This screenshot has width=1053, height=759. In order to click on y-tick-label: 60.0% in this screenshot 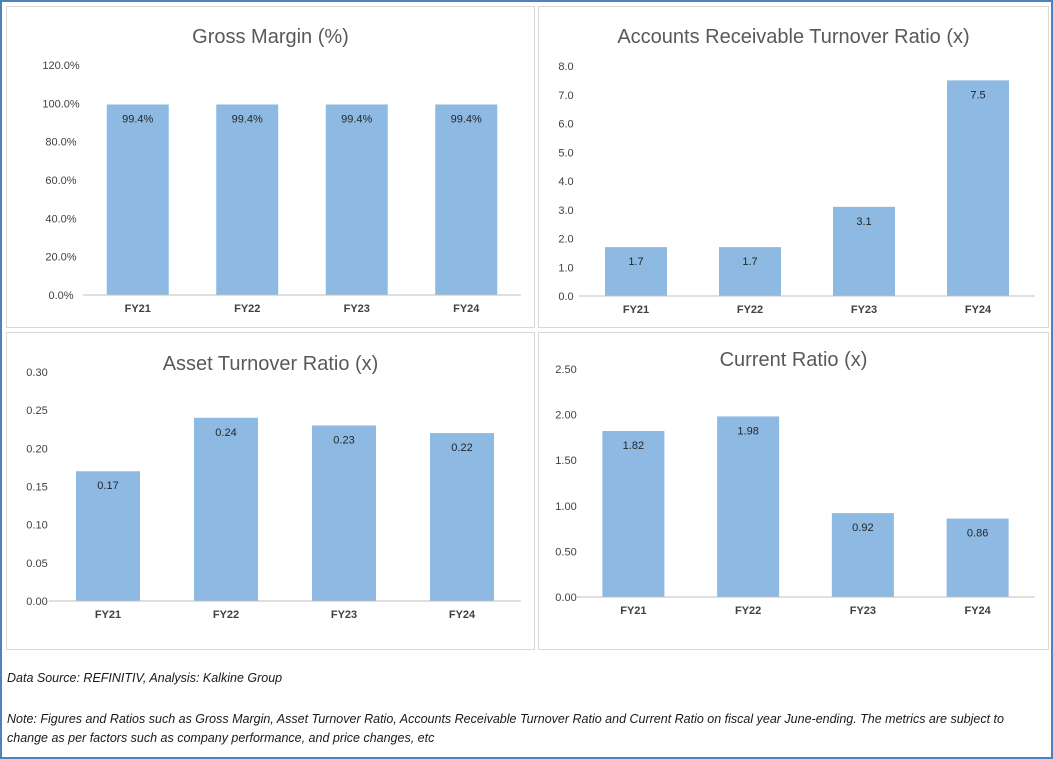, I will do `click(60, 181)`.